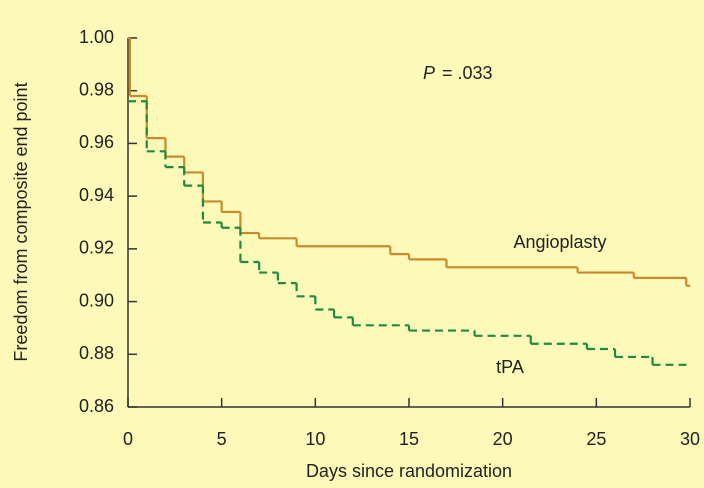  Describe the element at coordinates (510, 367) in the screenshot. I see `series-label: tPA` at that location.